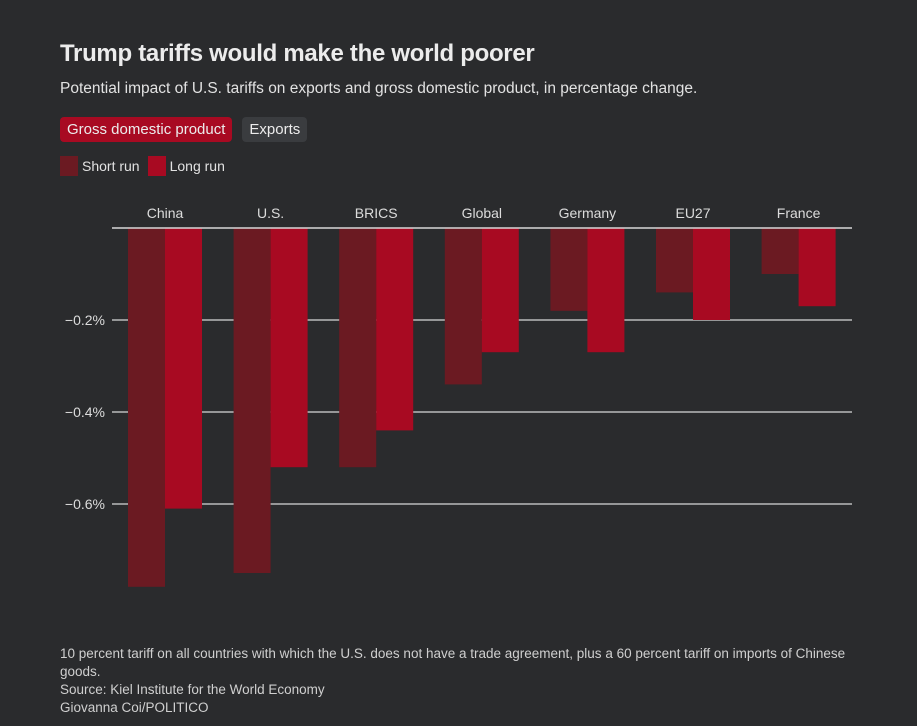 This screenshot has height=726, width=917. Describe the element at coordinates (500, 290) in the screenshot. I see `bar-global-long-run` at that location.